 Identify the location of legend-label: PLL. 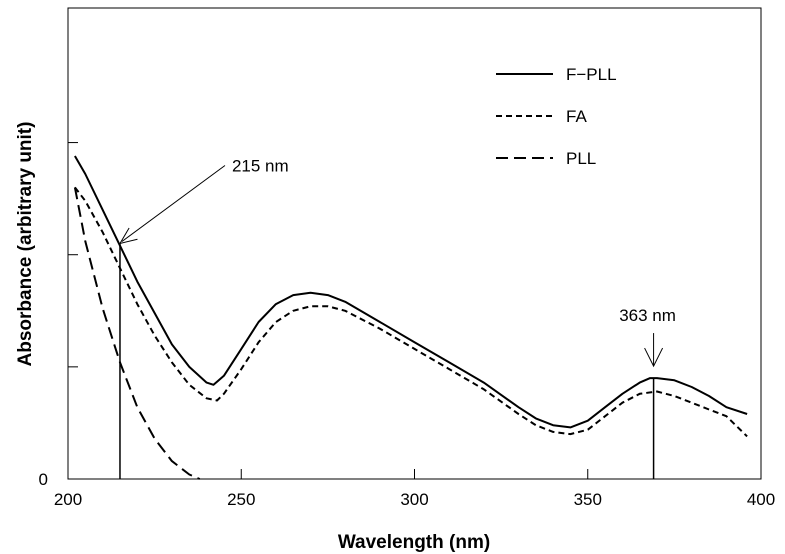
(581, 158).